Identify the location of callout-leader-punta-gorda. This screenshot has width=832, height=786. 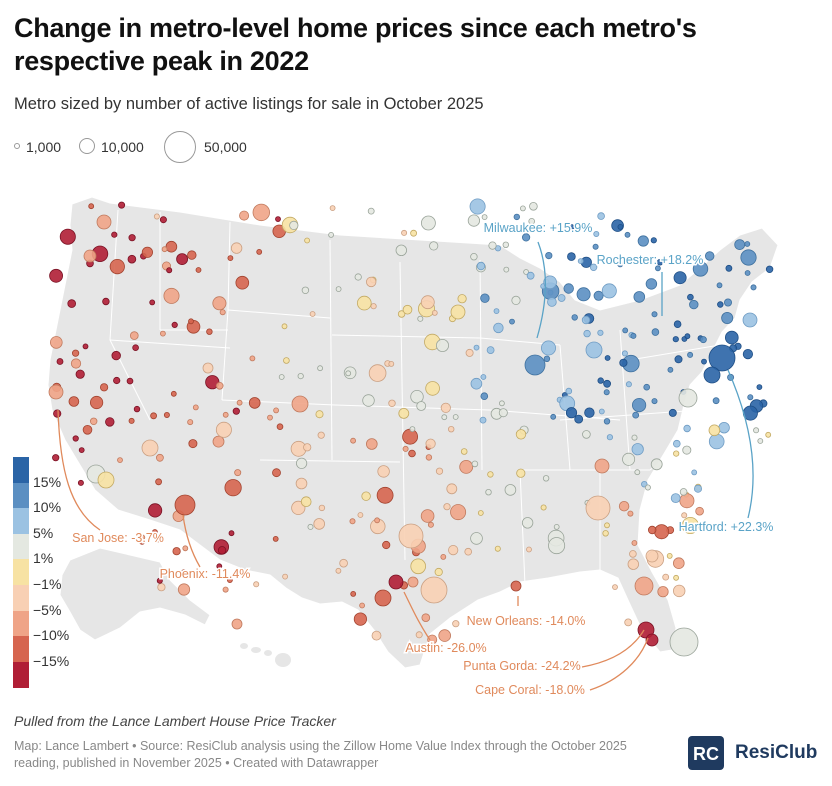
(613, 648).